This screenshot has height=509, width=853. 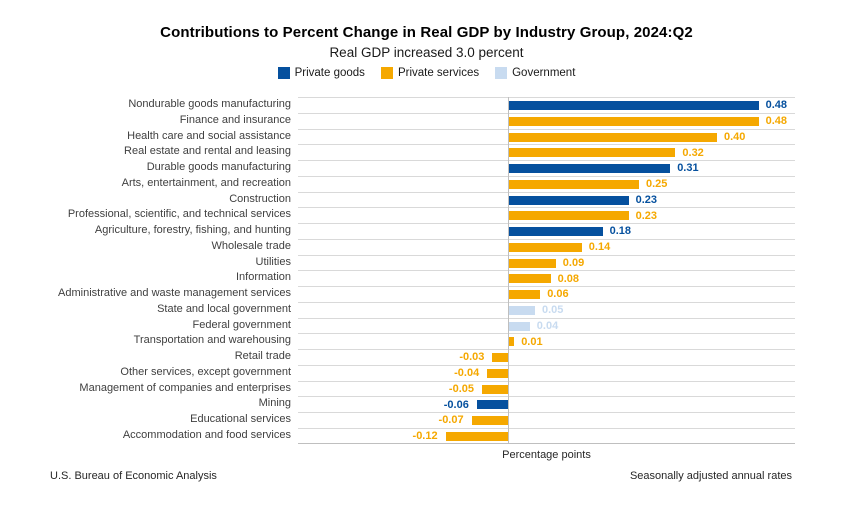 I want to click on value-label: -0.05, so click(x=461, y=388).